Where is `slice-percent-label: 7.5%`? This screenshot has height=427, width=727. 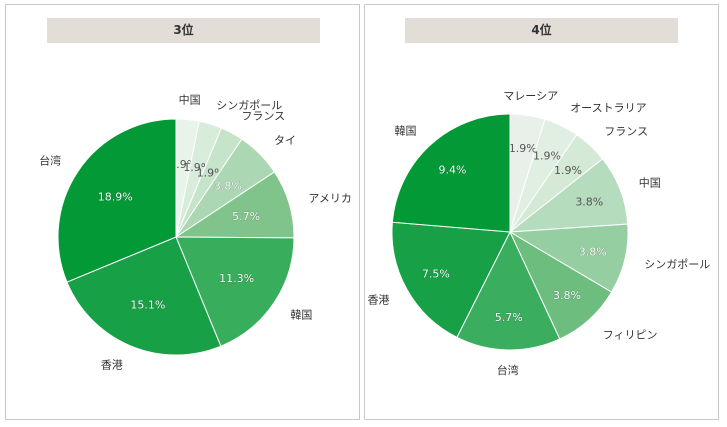
slice-percent-label: 7.5% is located at coordinates (436, 274).